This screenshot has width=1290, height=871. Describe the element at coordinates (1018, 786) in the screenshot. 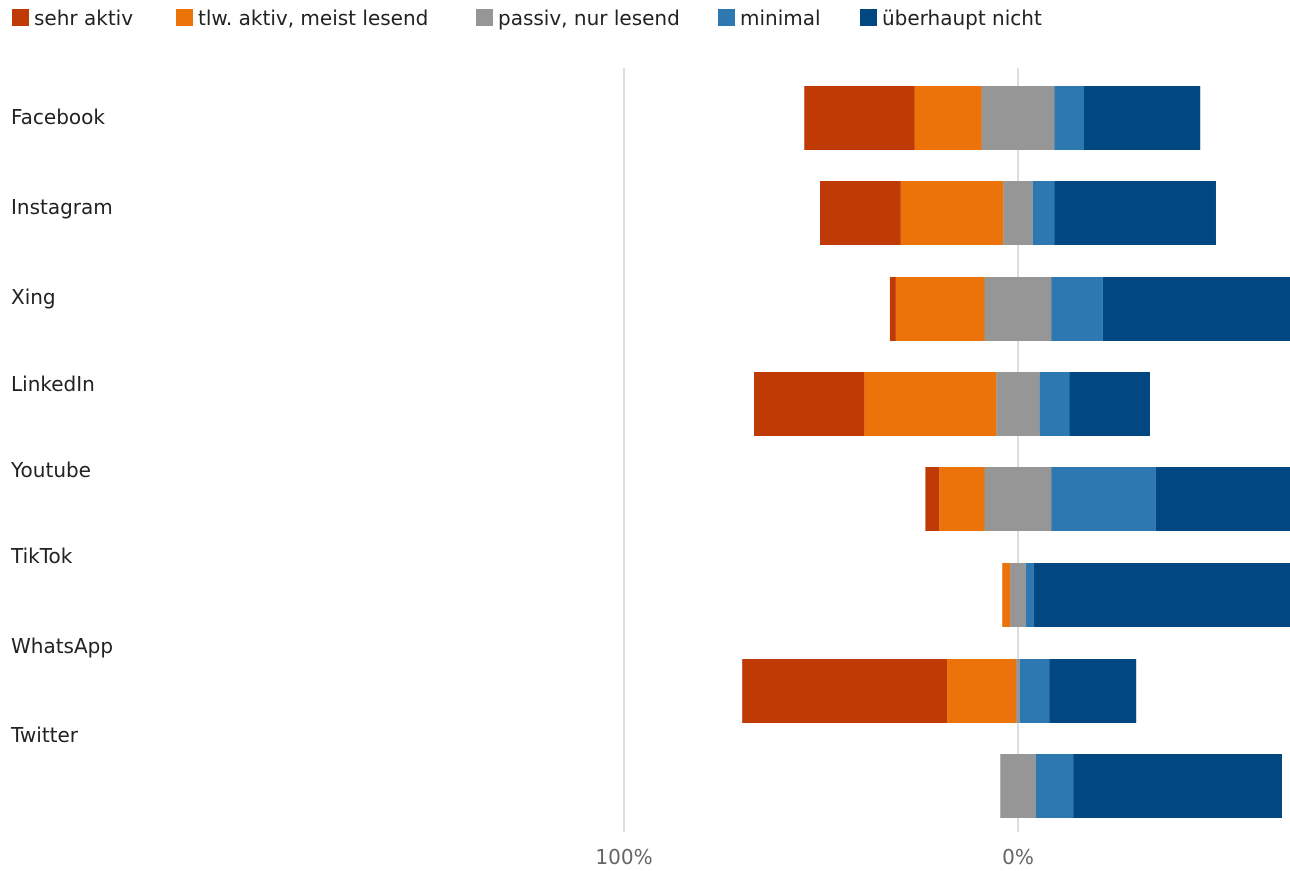

I see `bar-twitter-passiv-nur-lesend` at that location.